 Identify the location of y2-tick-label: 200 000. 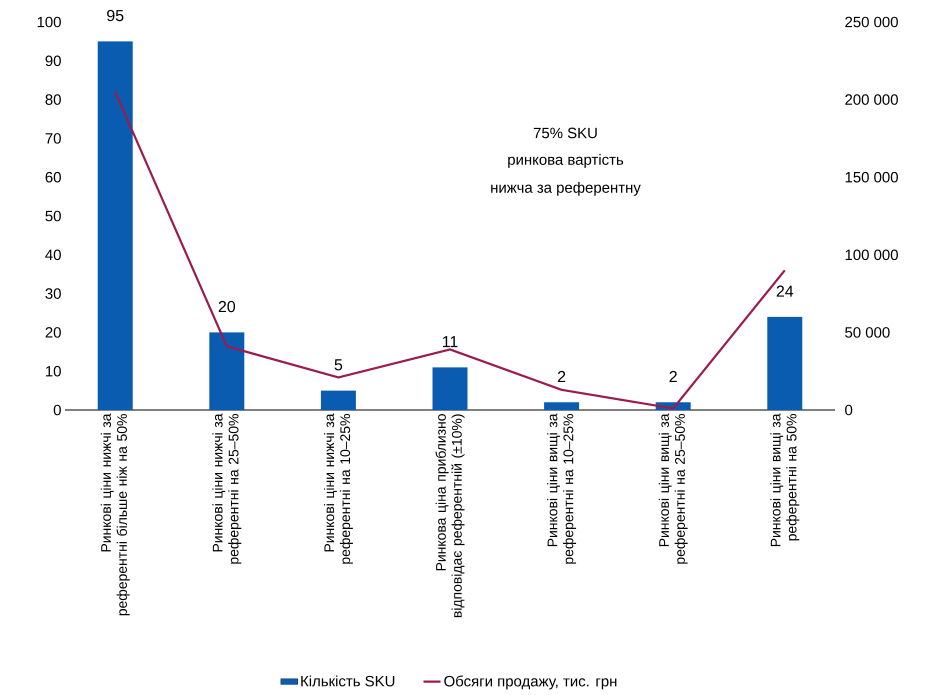
(871, 99).